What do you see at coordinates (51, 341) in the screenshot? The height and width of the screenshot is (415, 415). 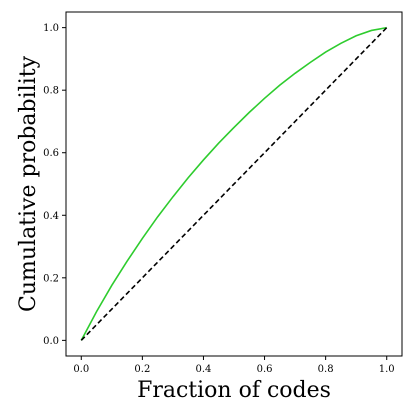 I see `y-tick-label: 0.0` at bounding box center [51, 341].